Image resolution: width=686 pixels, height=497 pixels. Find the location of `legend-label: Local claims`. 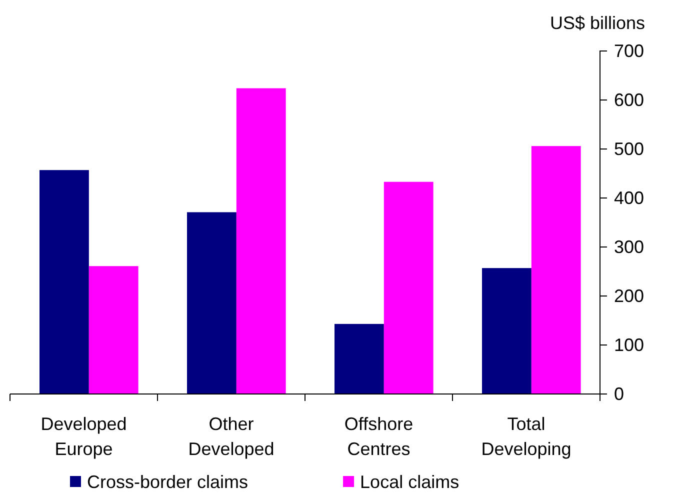

legend-label: Local claims is located at coordinates (410, 482).